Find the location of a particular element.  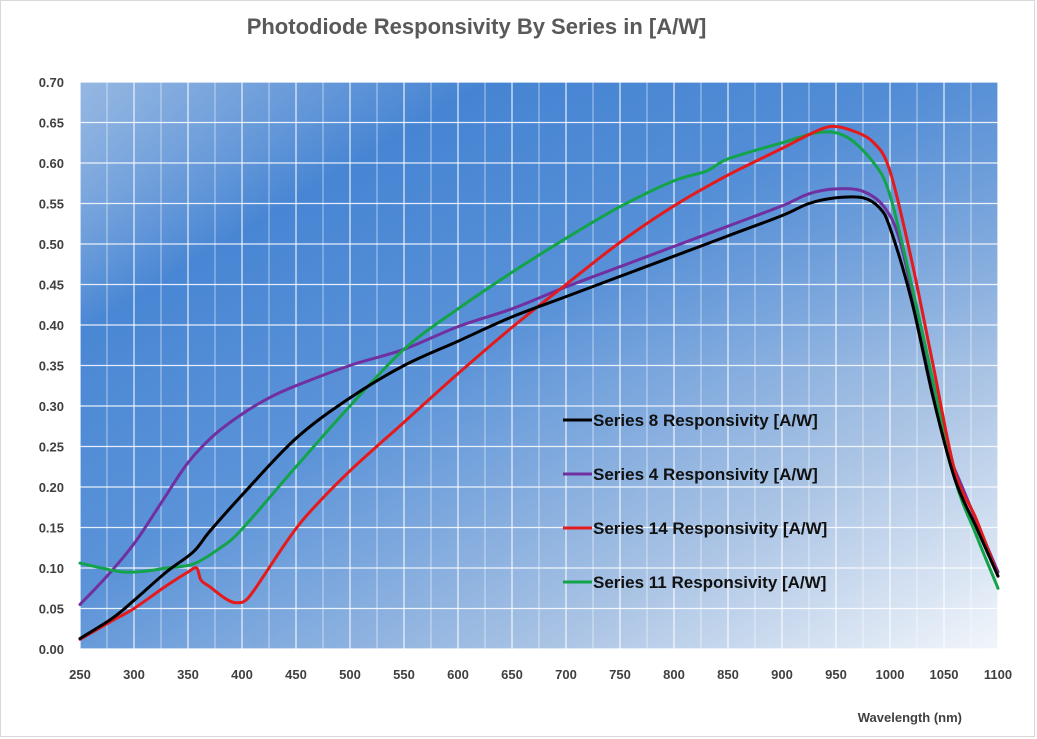

y-tick-label: 0.30 is located at coordinates (51, 406).